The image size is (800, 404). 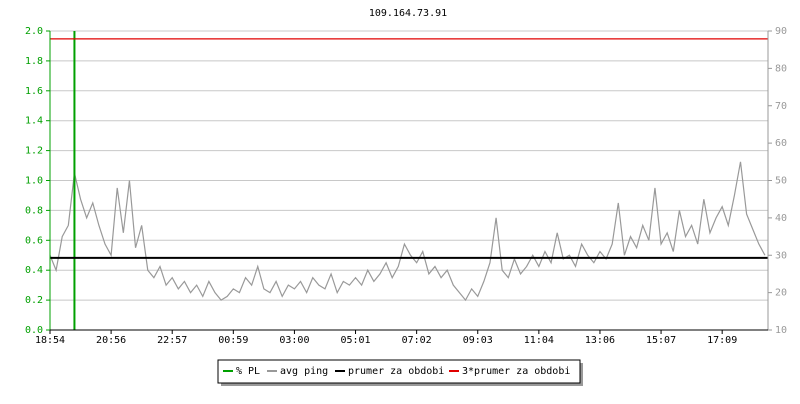 I want to click on y2-tick-label: 90, so click(x=781, y=31).